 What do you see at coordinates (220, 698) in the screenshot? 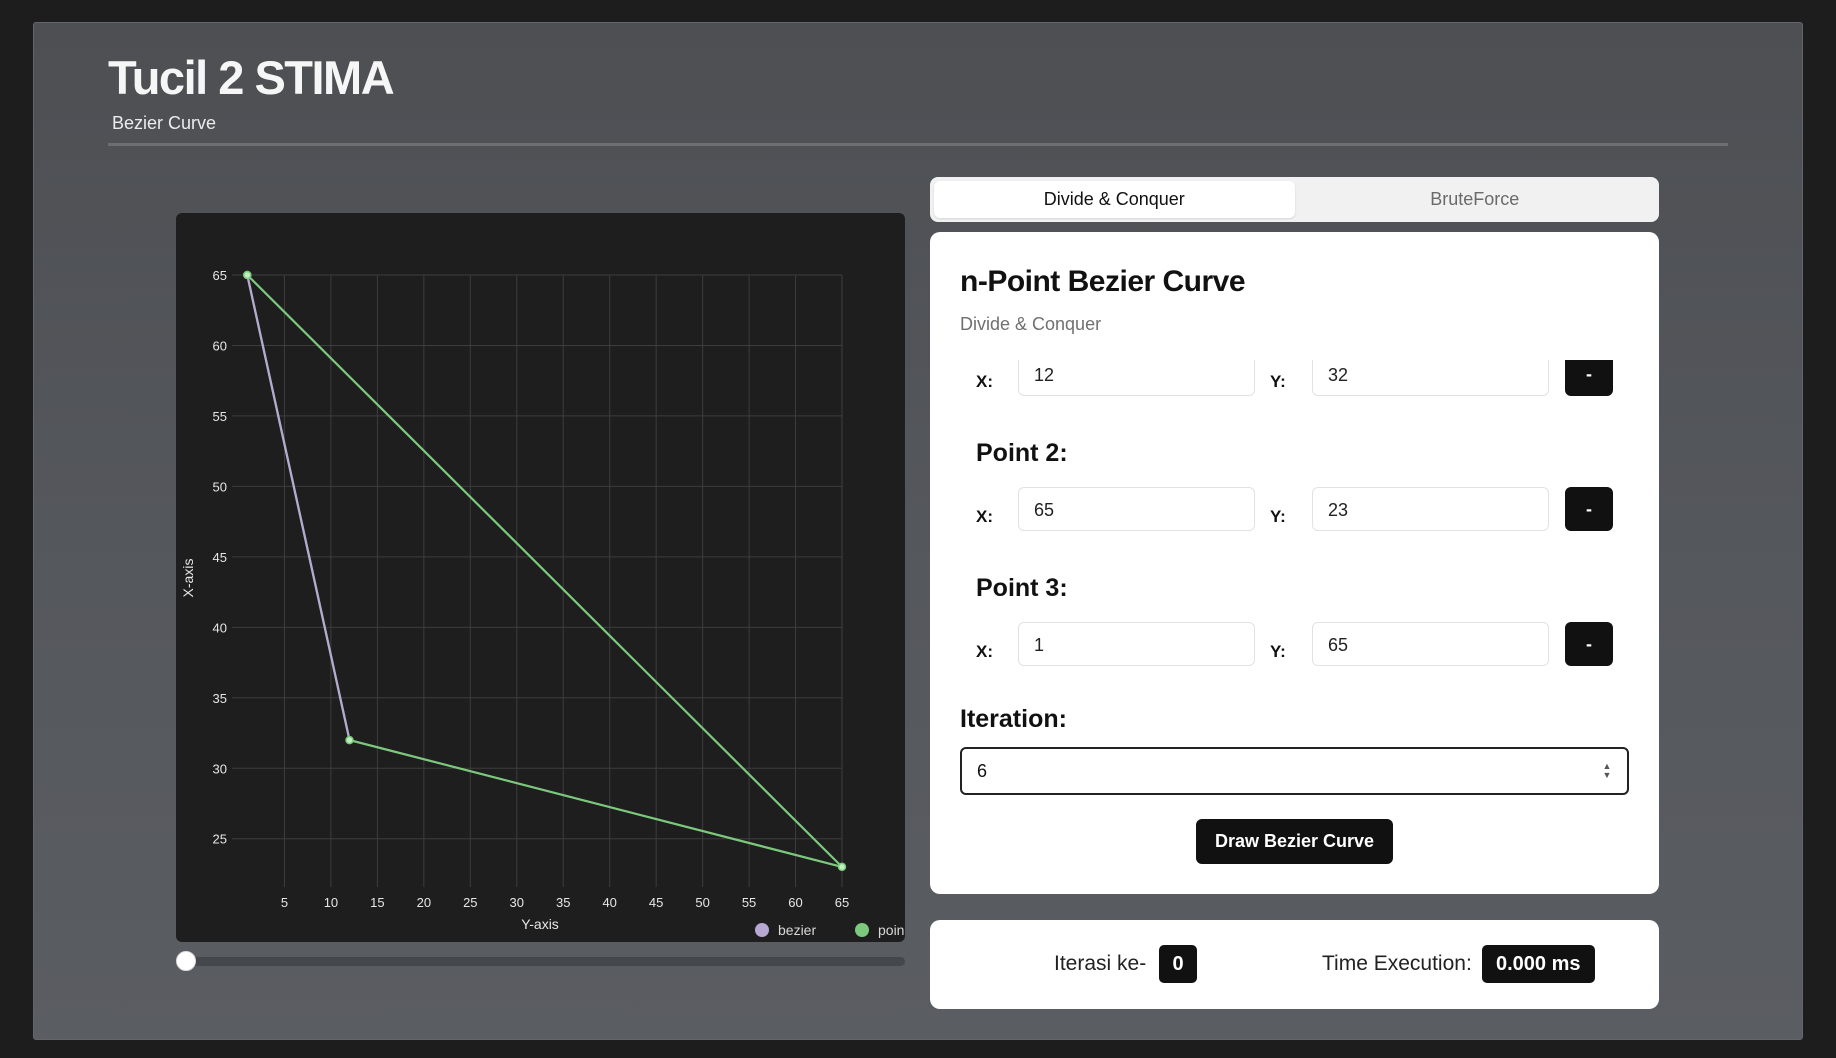
I see `y-tick-label: 35` at bounding box center [220, 698].